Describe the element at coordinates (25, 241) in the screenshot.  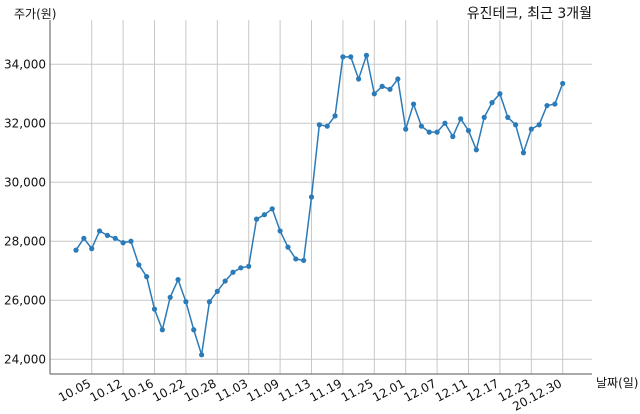
I see `y-tick-label: 28,000` at that location.